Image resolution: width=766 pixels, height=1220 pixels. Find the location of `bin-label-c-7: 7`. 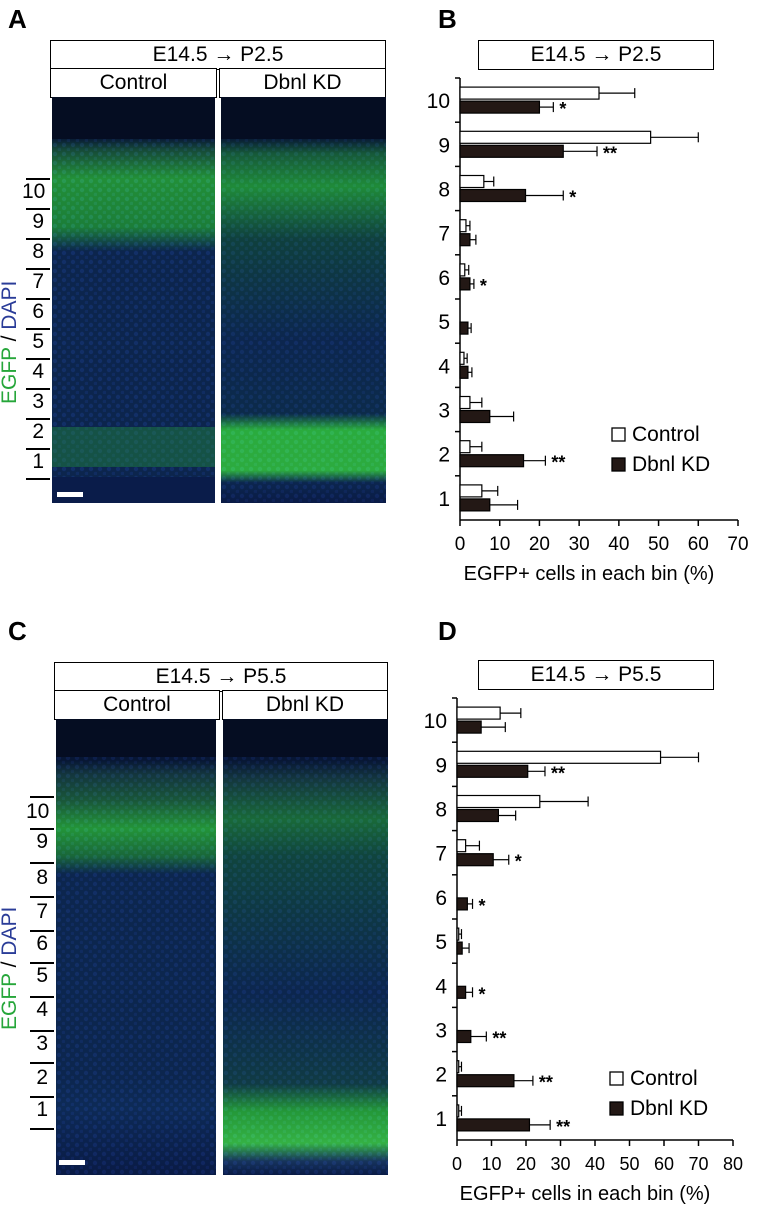

bin-label-c-7: 7 is located at coordinates (42, 911).